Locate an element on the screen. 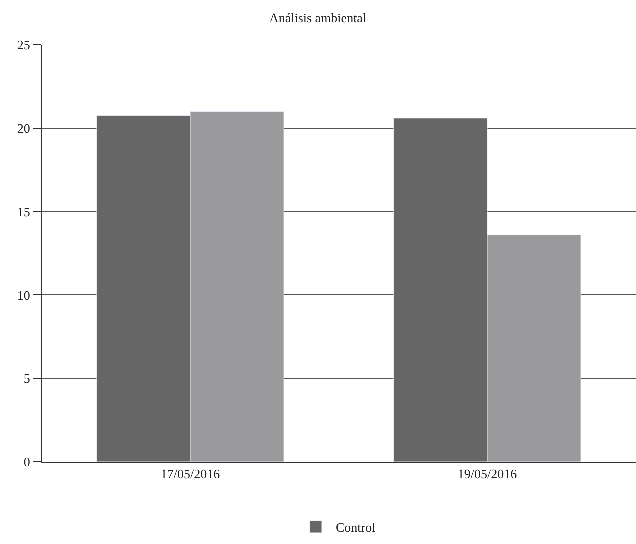  y-tick-label: 25 is located at coordinates (23, 45).